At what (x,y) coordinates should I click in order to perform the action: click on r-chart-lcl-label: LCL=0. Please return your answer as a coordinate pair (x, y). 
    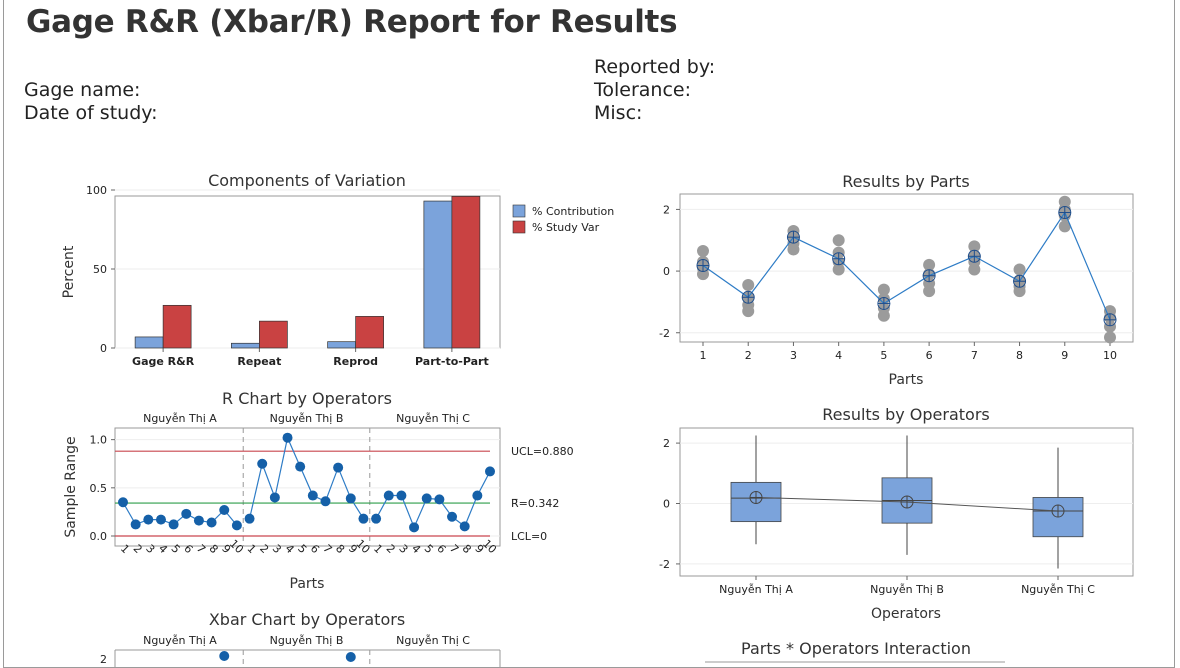
    Looking at the image, I should click on (529, 536).